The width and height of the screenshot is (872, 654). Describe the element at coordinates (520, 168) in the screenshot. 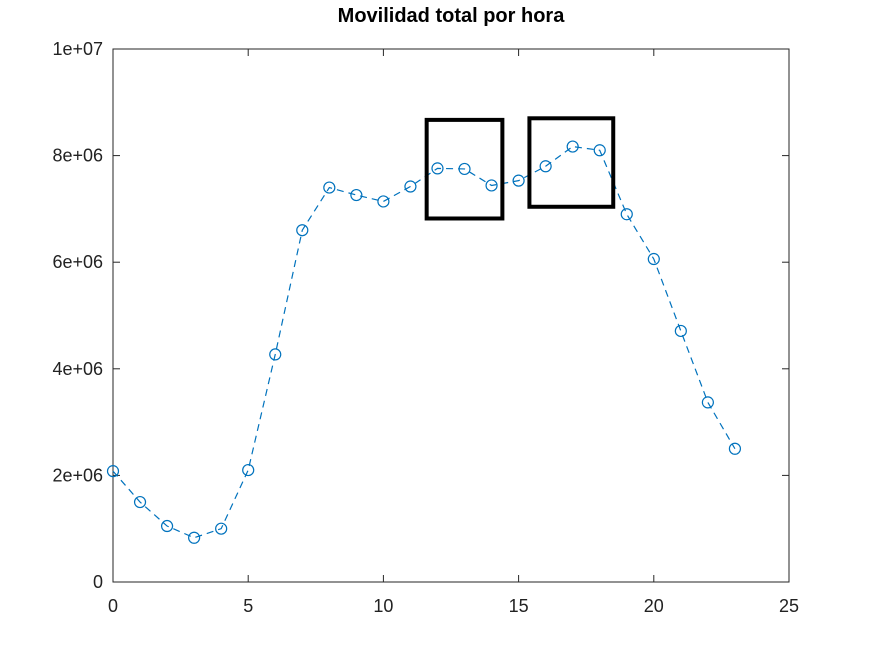

I see `highlight-boxes` at that location.